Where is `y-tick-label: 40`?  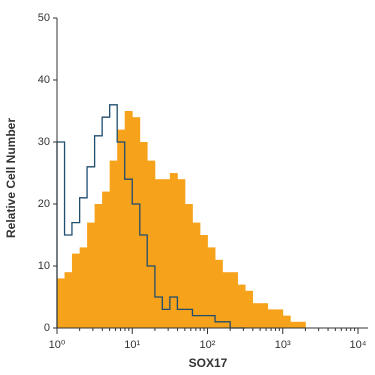 y-tick-label: 40 is located at coordinates (44, 80).